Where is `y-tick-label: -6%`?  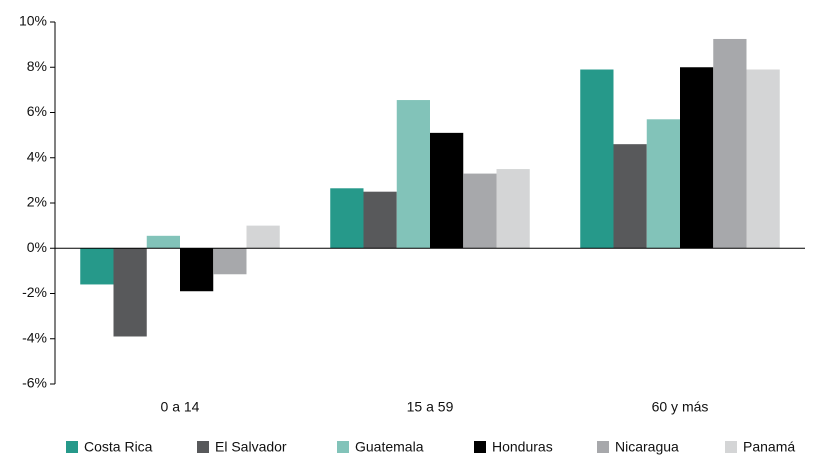 y-tick-label: -6% is located at coordinates (34, 383).